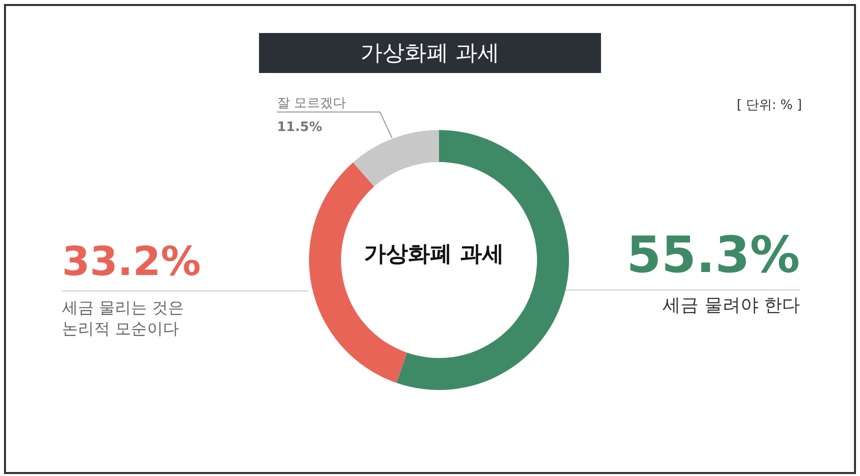 The image size is (860, 476). Describe the element at coordinates (434, 255) in the screenshot. I see `text: 가상화폐 과세` at that location.